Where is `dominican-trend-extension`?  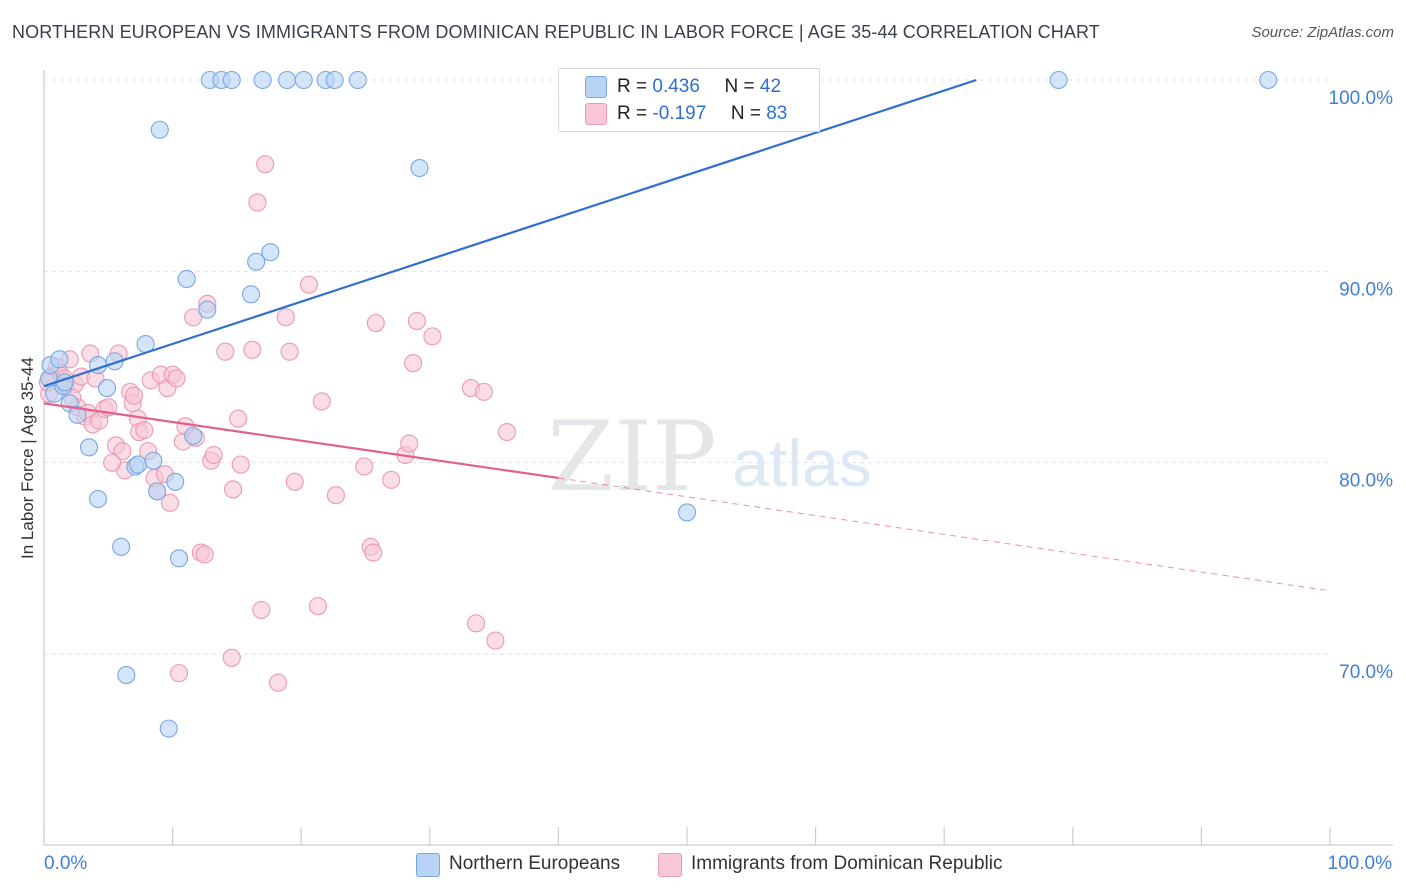
dominican-trend-extension is located at coordinates (944, 534).